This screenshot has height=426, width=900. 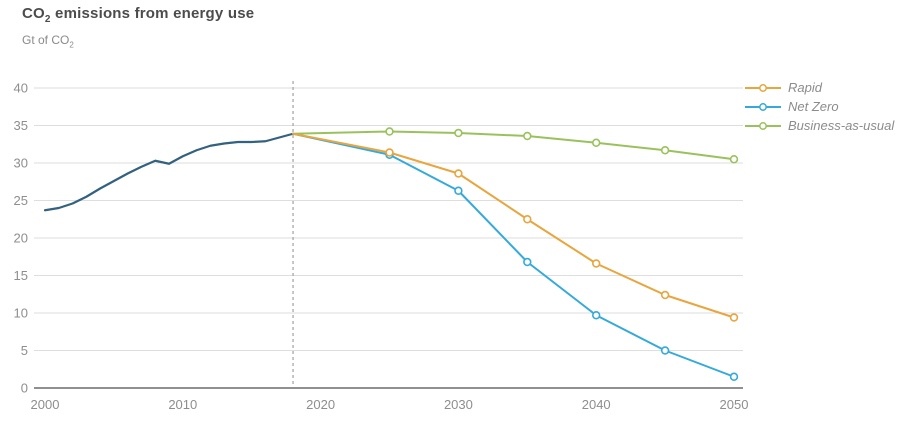 I want to click on legend-label-business-as-usual: Business-as-usual, so click(x=841, y=125).